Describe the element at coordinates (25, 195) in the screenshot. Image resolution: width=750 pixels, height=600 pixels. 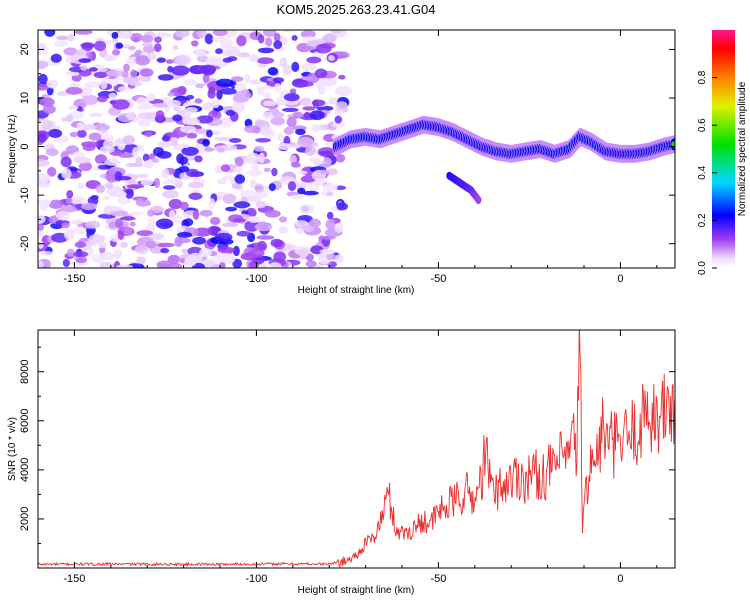
I see `y-tick-label: -10` at that location.